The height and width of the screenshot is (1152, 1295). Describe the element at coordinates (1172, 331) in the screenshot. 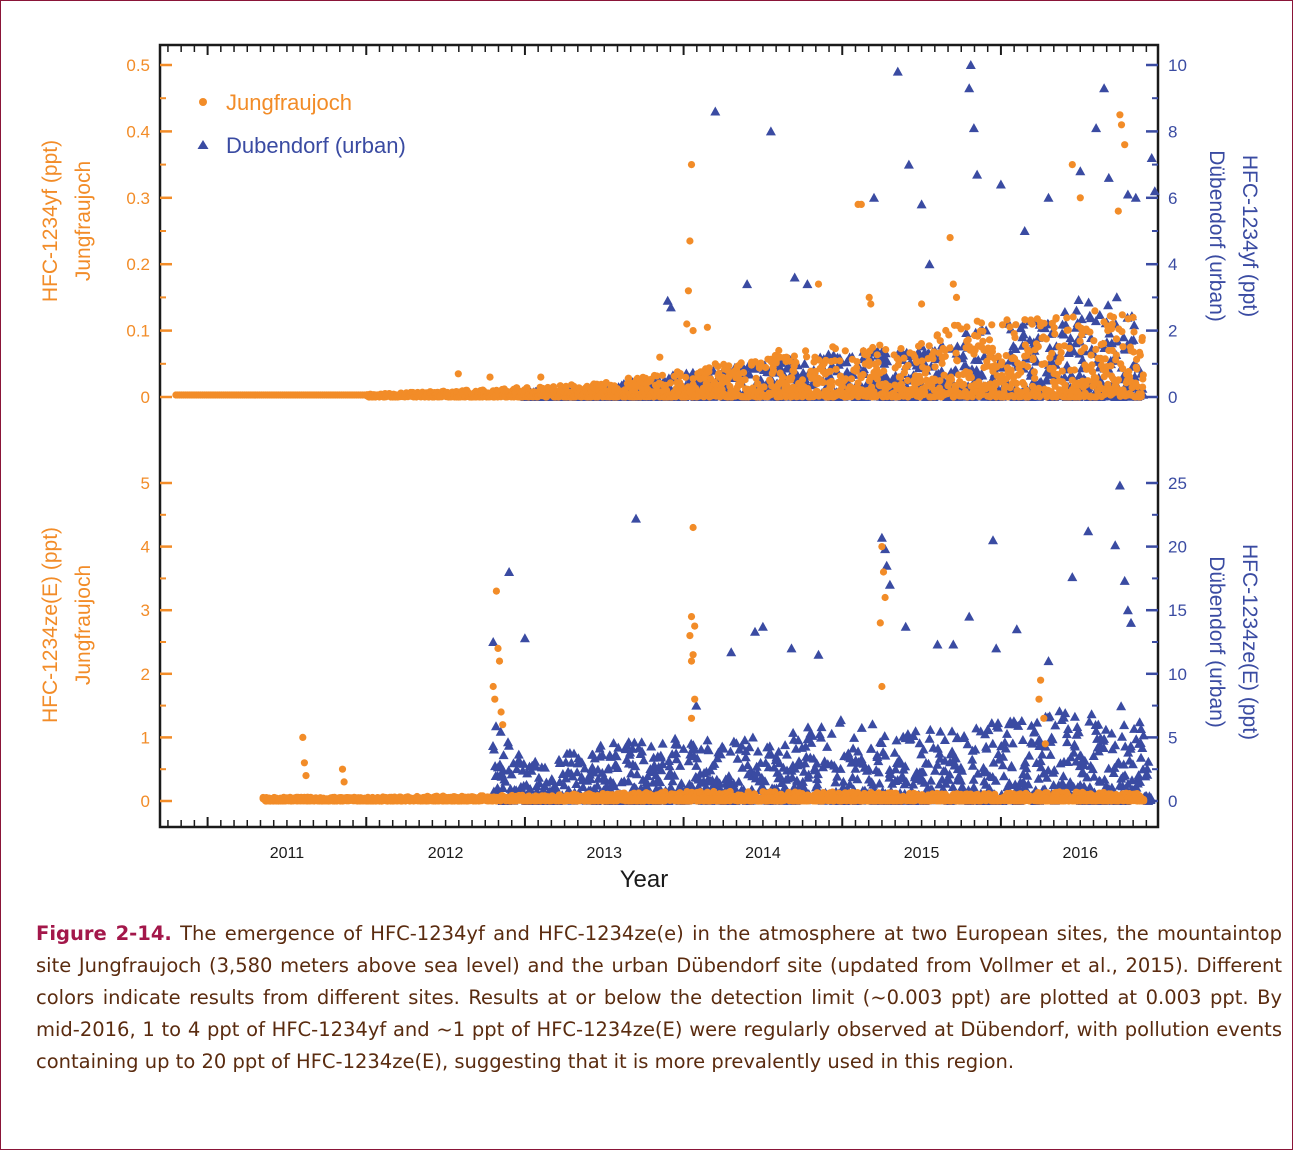

I see `right-y-tick-label: 2` at that location.